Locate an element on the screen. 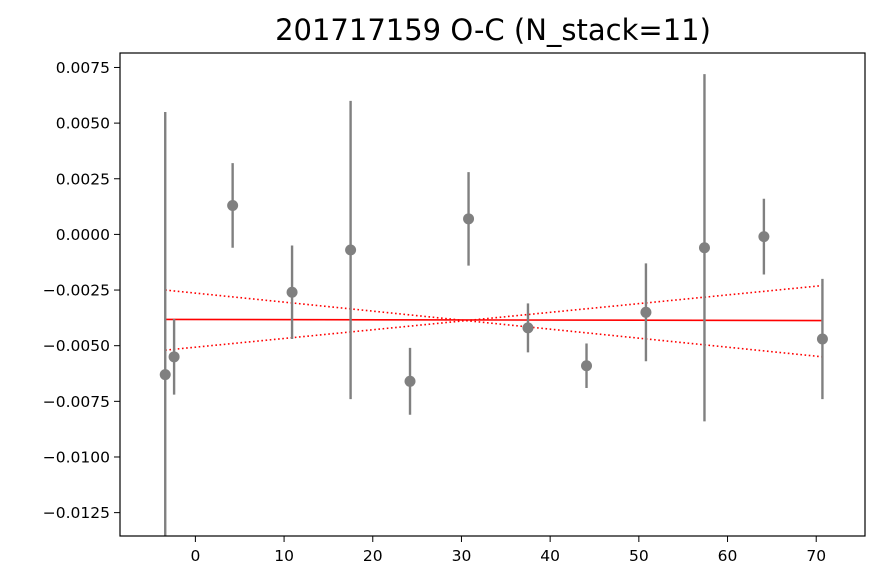 The height and width of the screenshot is (585, 884). y-tick-label: −0.0125 is located at coordinates (76, 513).